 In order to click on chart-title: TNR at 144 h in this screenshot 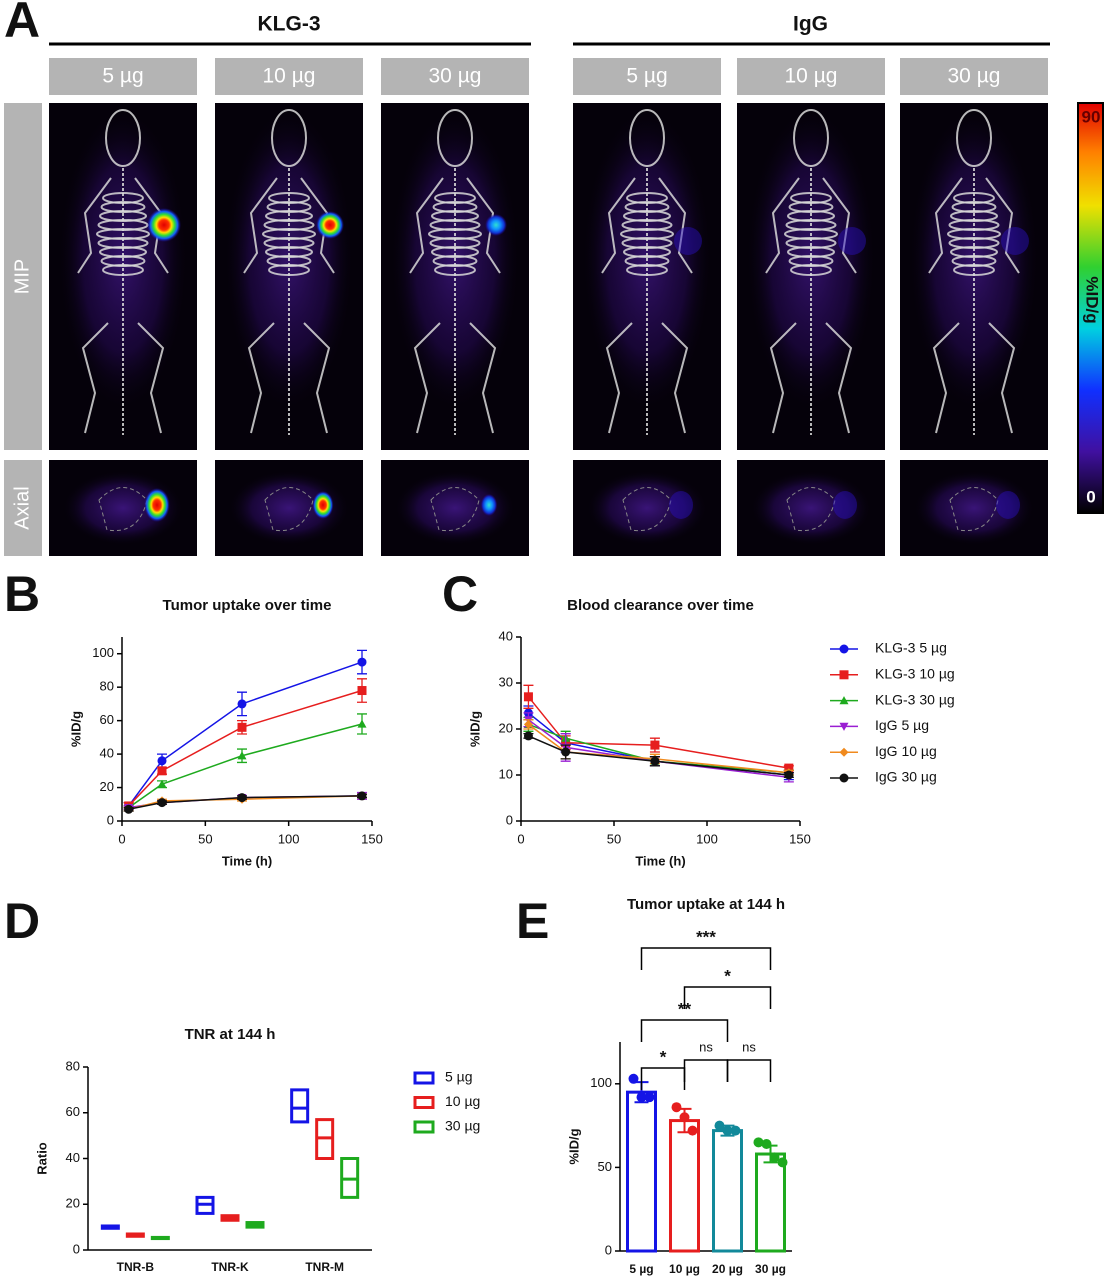, I will do `click(230, 1034)`.